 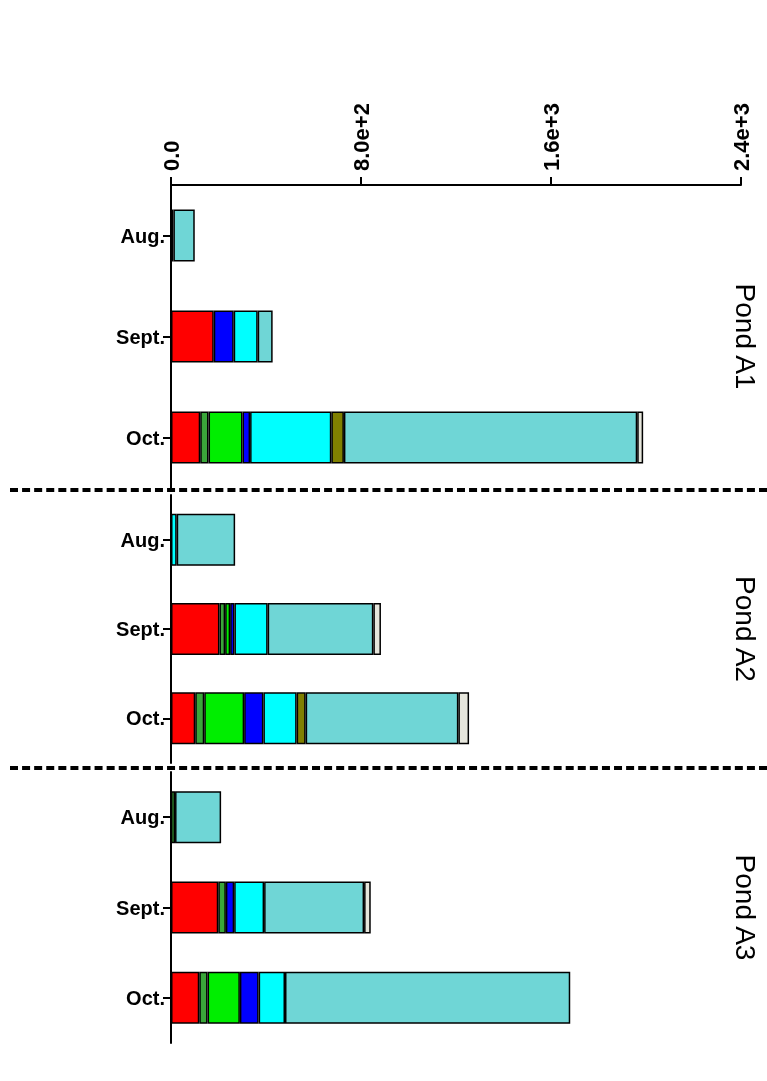 What do you see at coordinates (745, 907) in the screenshot?
I see `text: Pond A3` at bounding box center [745, 907].